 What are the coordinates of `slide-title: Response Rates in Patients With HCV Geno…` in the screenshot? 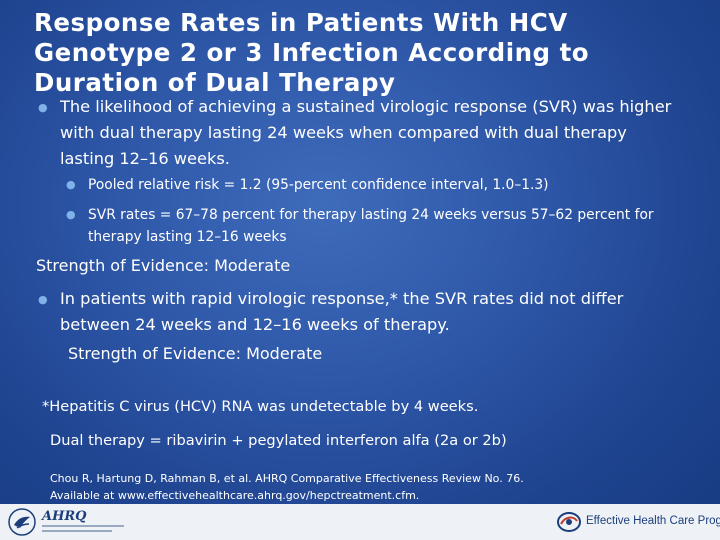 It's located at (312, 52).